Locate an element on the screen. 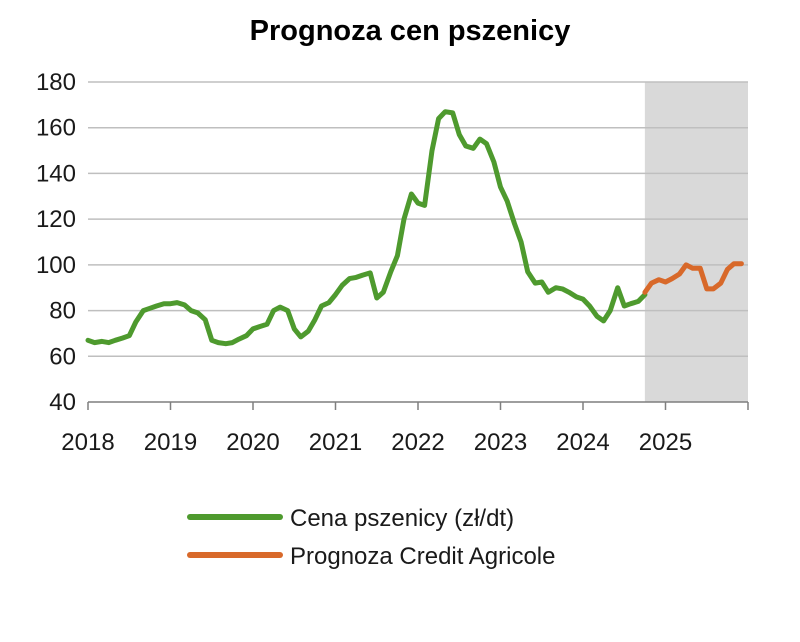 The width and height of the screenshot is (800, 642). x-tick-label-2021: 2021 is located at coordinates (335, 442).